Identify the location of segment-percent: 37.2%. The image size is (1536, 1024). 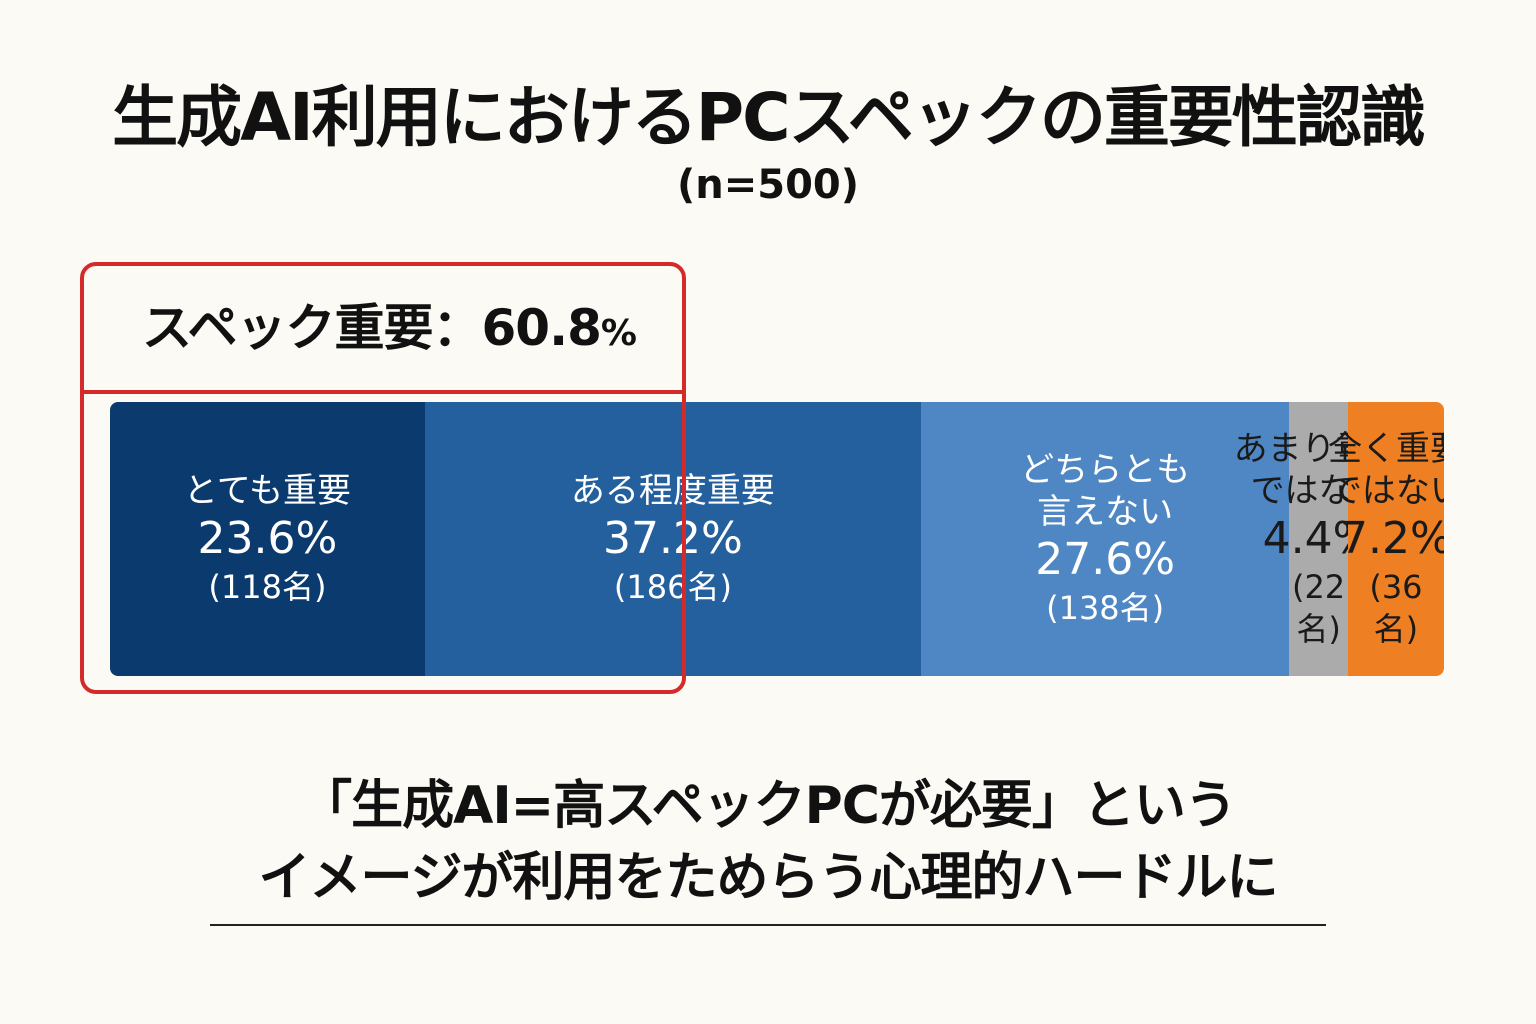
(673, 538).